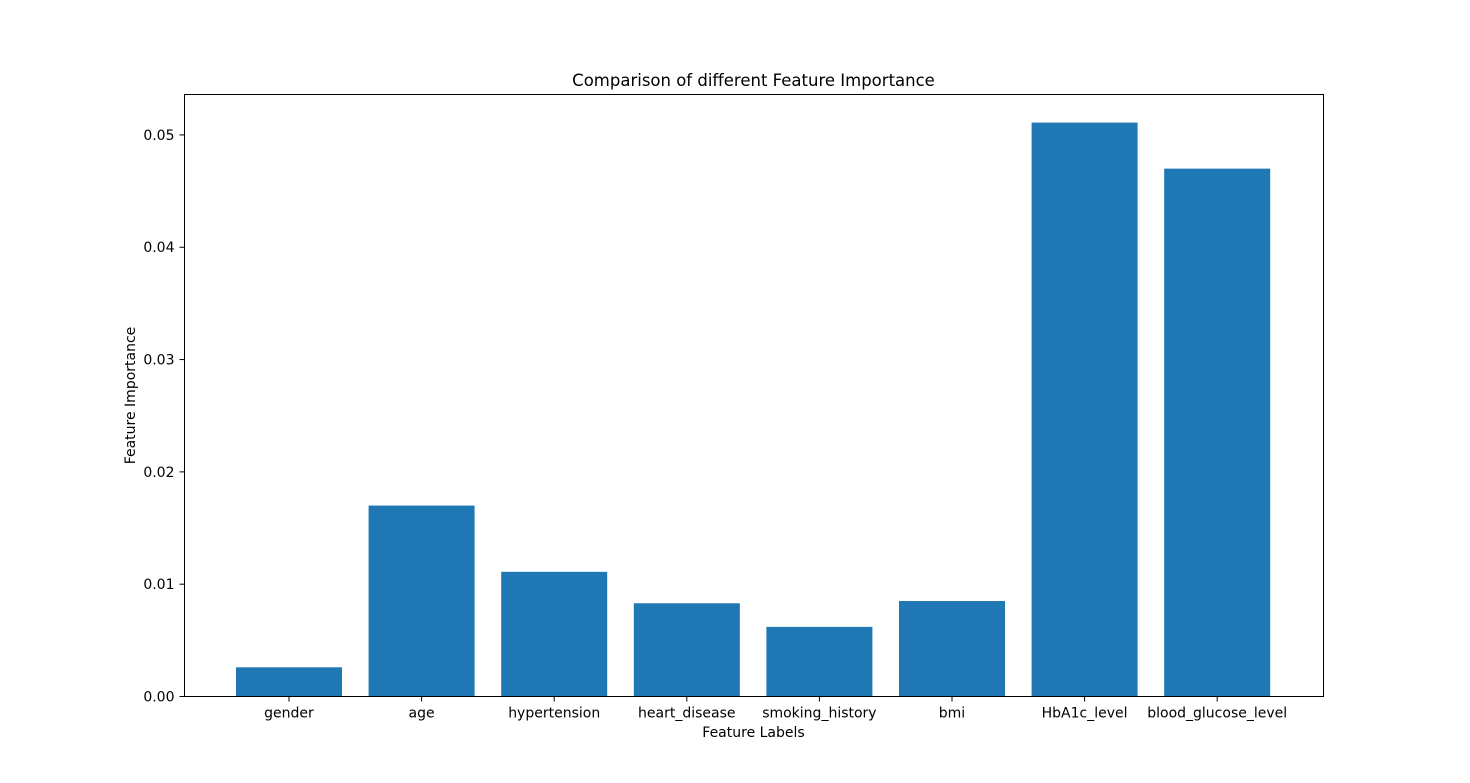 The width and height of the screenshot is (1470, 783). What do you see at coordinates (289, 682) in the screenshot?
I see `bar-gender` at bounding box center [289, 682].